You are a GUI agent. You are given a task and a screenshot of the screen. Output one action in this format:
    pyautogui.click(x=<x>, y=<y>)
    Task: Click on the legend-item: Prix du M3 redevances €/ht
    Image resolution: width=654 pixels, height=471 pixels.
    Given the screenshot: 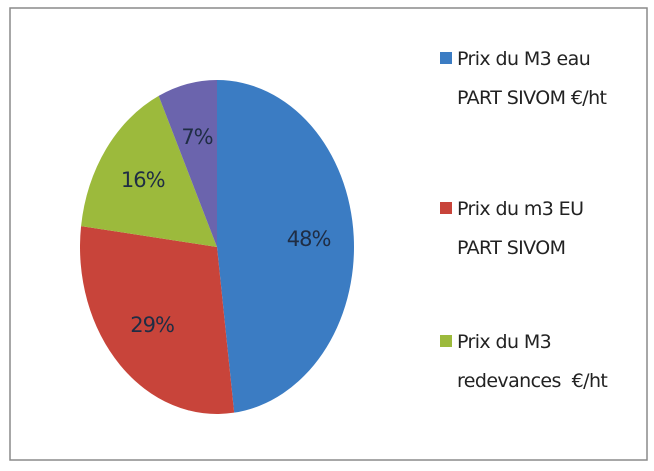 What is the action you would take?
    pyautogui.click(x=540, y=362)
    